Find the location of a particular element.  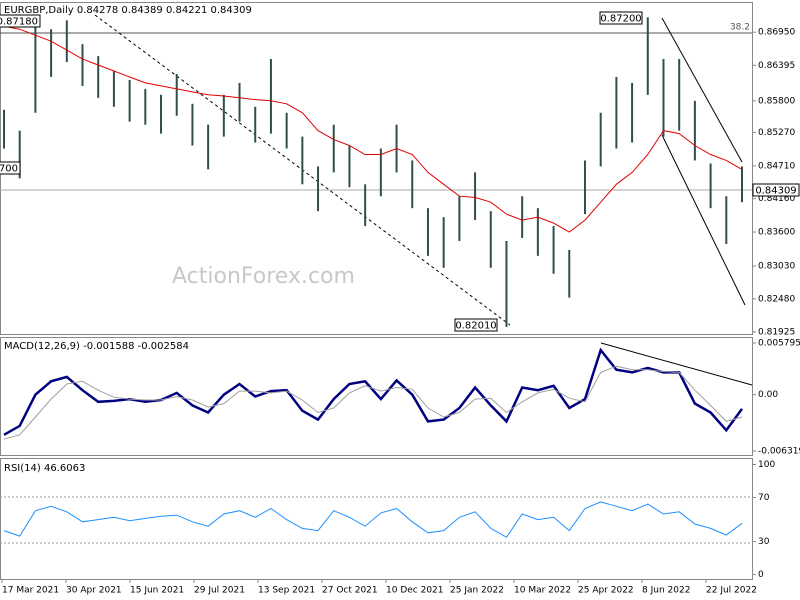

rsi-title: RSI(14) 46.6063 is located at coordinates (44, 468).